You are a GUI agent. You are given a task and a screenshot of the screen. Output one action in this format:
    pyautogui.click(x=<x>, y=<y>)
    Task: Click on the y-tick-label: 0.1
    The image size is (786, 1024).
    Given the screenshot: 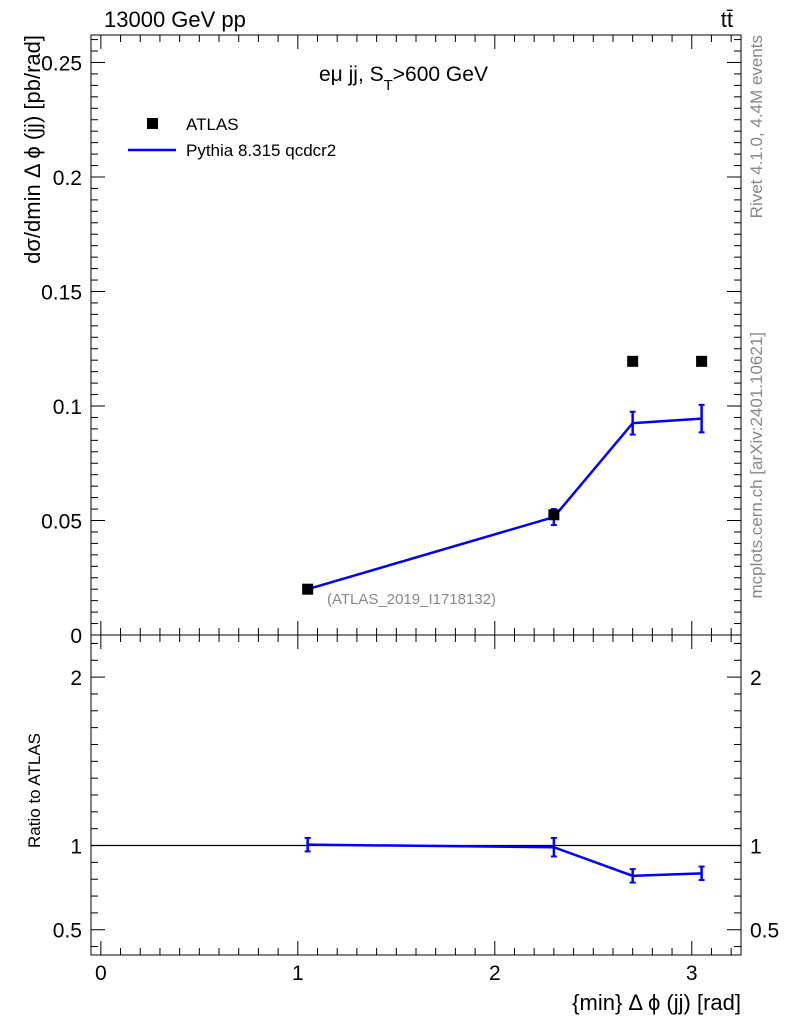 What is the action you would take?
    pyautogui.click(x=67, y=407)
    